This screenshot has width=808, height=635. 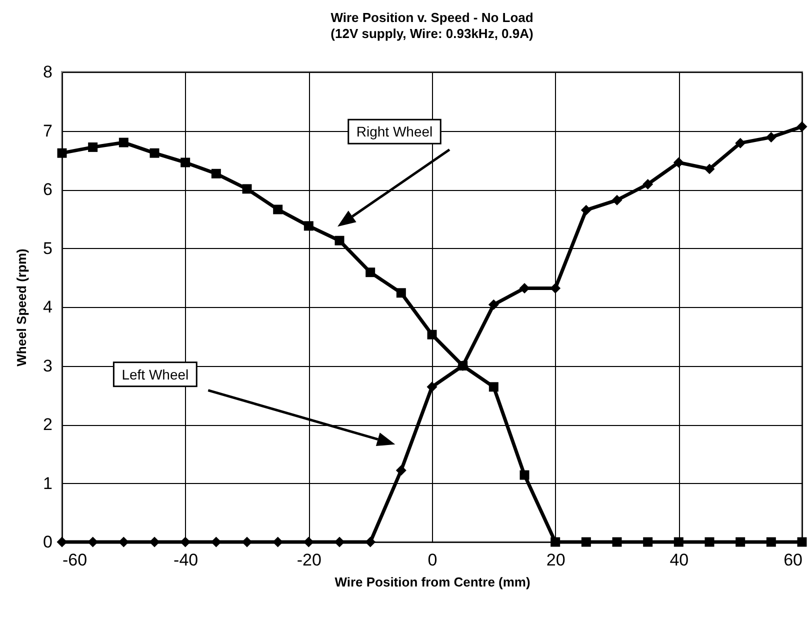 What do you see at coordinates (47, 130) in the screenshot?
I see `y-tick-label: 7` at bounding box center [47, 130].